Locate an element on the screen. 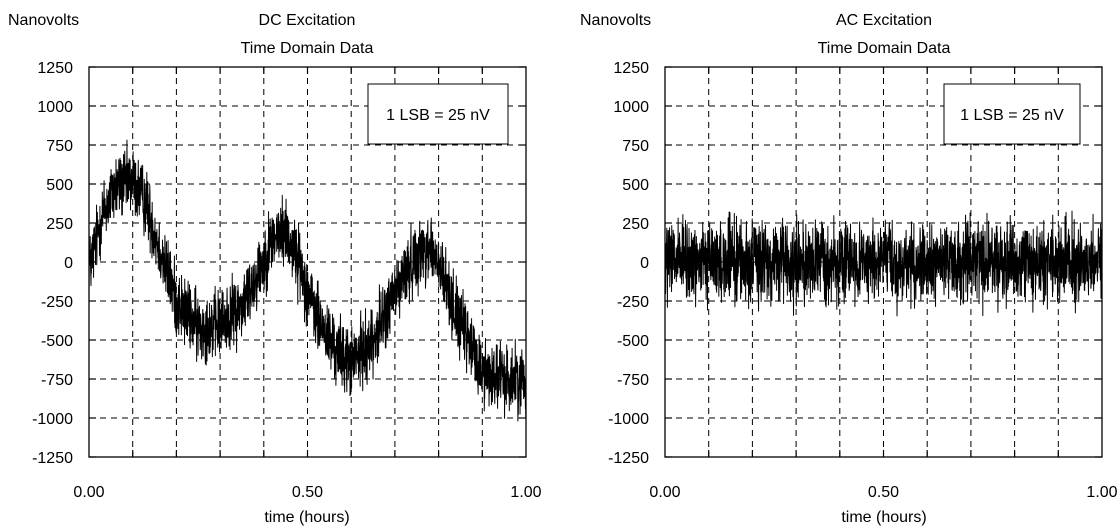 The image size is (1117, 527). ac-ylabel: Nanovolts is located at coordinates (615, 20).